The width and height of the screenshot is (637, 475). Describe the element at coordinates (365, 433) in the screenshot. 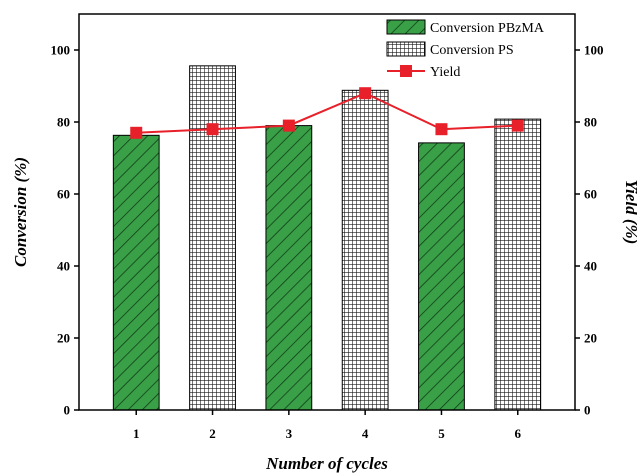

I see `x-tick-label: 4` at that location.